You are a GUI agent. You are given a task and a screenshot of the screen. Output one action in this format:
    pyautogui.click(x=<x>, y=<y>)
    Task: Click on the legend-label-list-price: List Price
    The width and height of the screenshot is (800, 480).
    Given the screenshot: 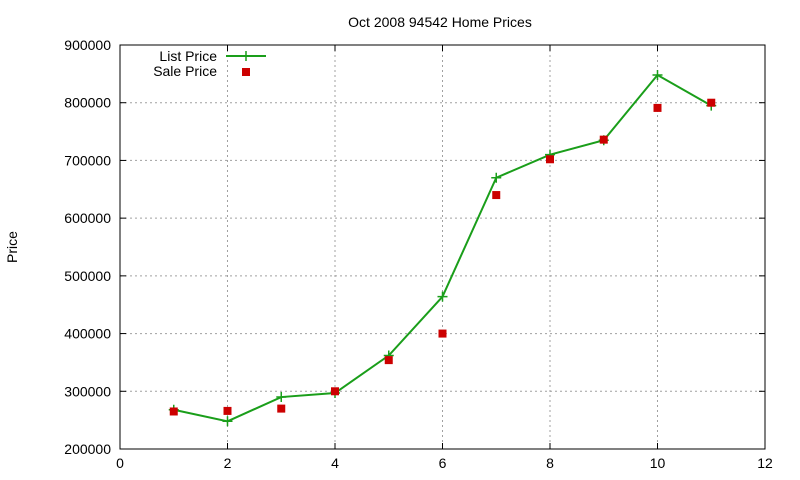 What is the action you would take?
    pyautogui.click(x=188, y=56)
    